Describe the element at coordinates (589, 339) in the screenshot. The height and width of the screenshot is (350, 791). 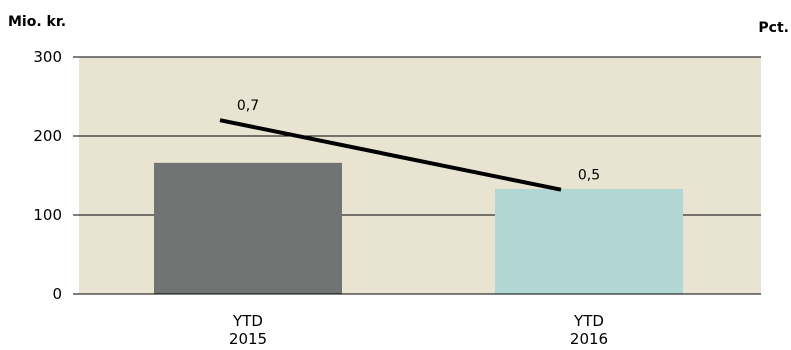
I see `x-tick-label: 2016` at that location.